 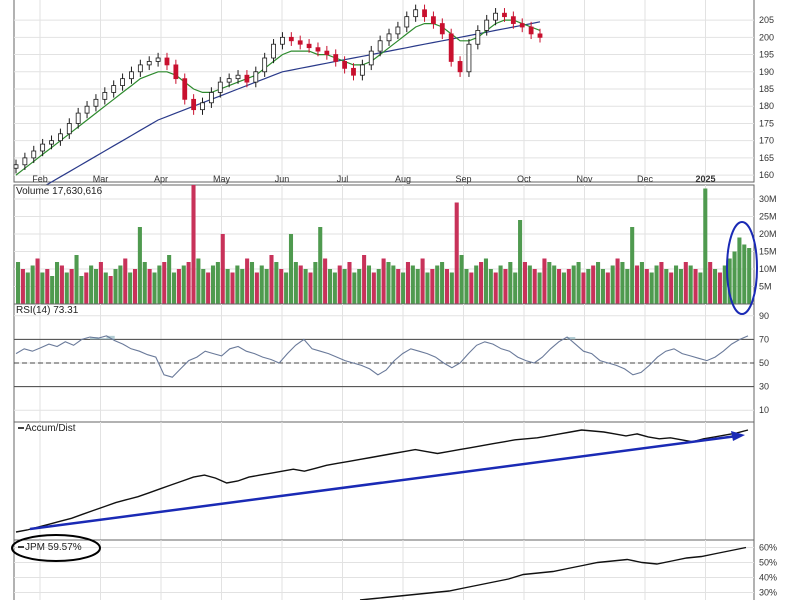 I want to click on performance-y-tick: 50%, so click(x=768, y=563).